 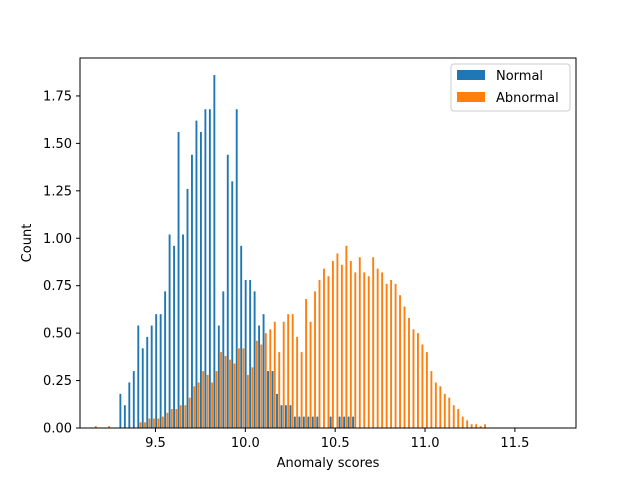 What do you see at coordinates (57, 429) in the screenshot?
I see `y-tick-label: 0.00` at bounding box center [57, 429].